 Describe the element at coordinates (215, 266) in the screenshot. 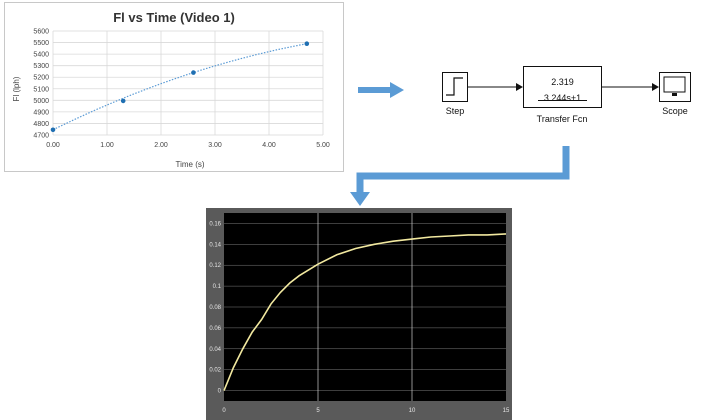

I see `scope-y-tick-label: 0.12` at that location.